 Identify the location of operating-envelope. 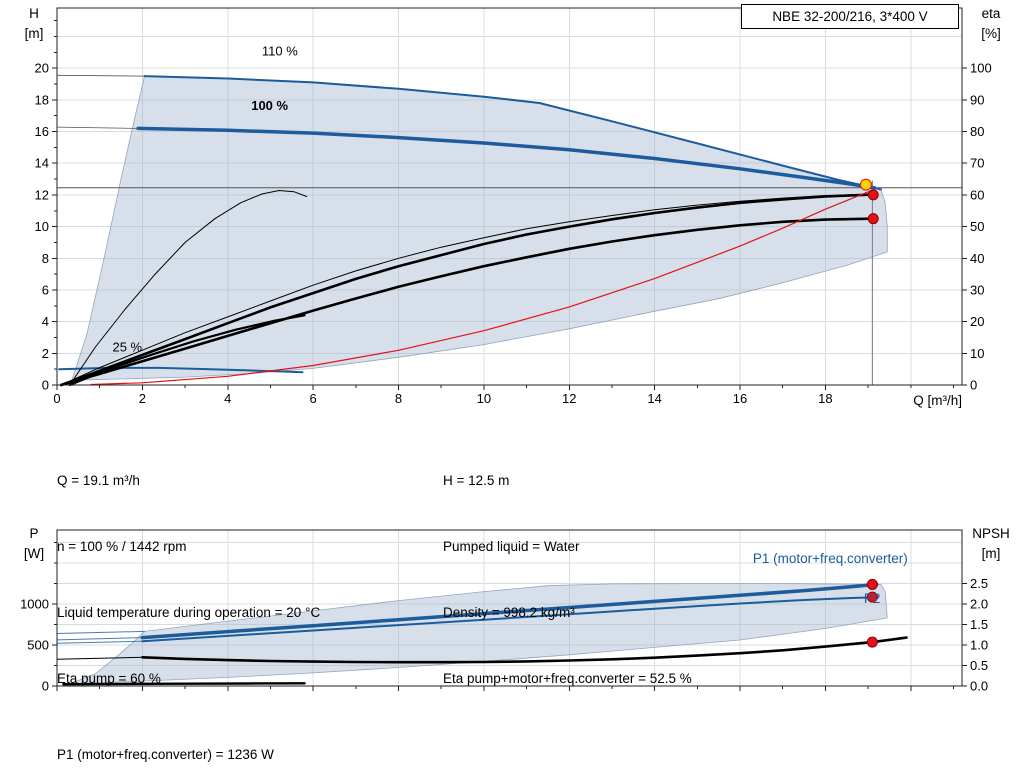
(478, 634).